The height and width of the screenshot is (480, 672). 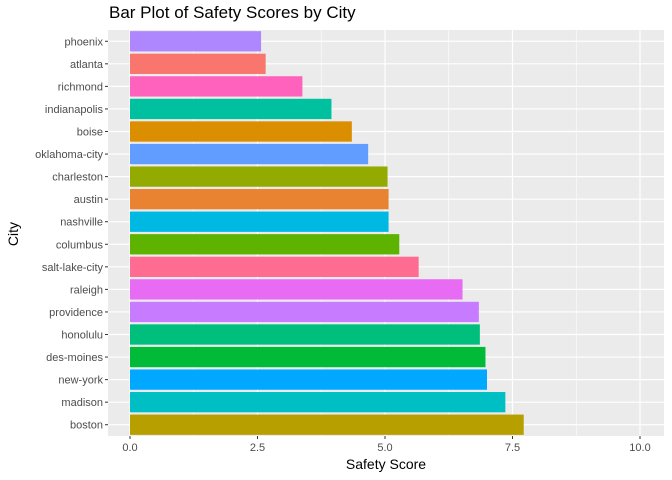 What do you see at coordinates (512, 448) in the screenshot?
I see `x-tick-label: 7.5` at bounding box center [512, 448].